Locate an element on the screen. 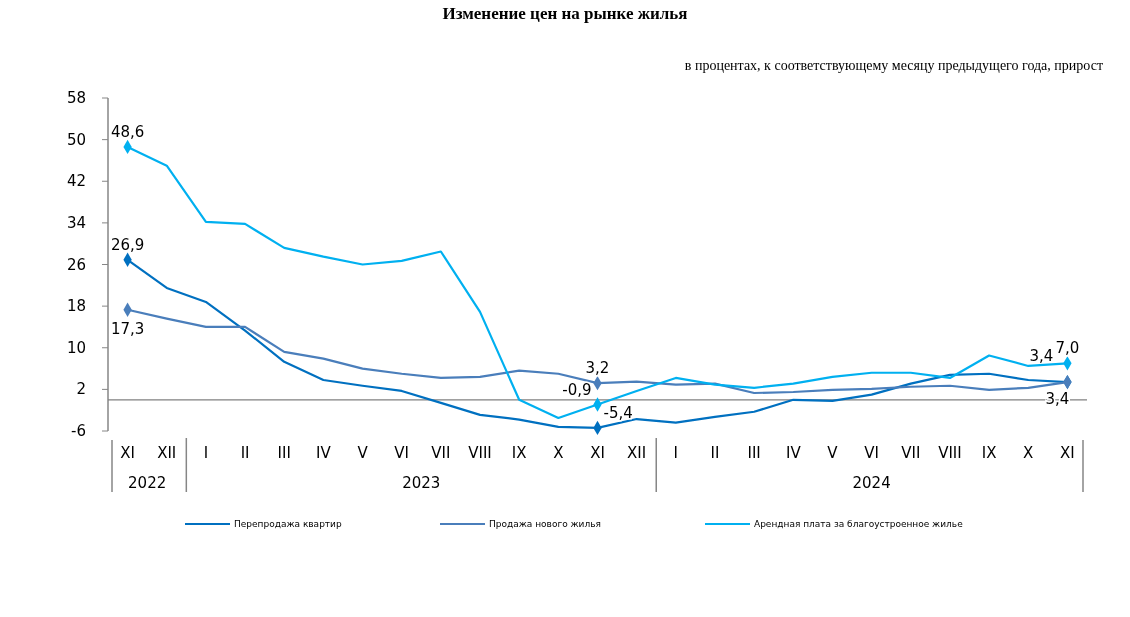 This screenshot has width=1130, height=617. chart-subtitle: в процентах, к соответствующему месяцу предыдущего года, прирост is located at coordinates (893, 65).